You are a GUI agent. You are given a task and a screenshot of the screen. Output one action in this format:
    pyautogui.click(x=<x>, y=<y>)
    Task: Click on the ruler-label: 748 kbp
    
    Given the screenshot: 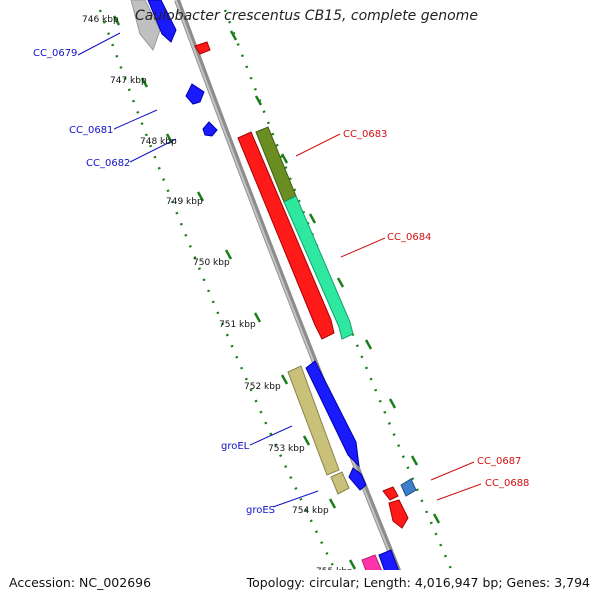 What is the action you would take?
    pyautogui.click(x=158, y=142)
    